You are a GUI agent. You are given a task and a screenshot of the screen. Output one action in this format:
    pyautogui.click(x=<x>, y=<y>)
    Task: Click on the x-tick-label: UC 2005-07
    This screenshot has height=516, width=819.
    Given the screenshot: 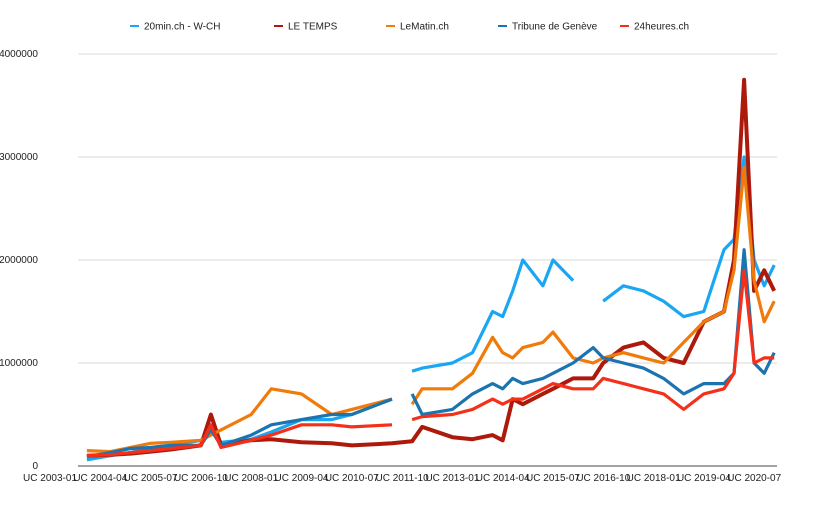 What is the action you would take?
    pyautogui.click(x=151, y=478)
    